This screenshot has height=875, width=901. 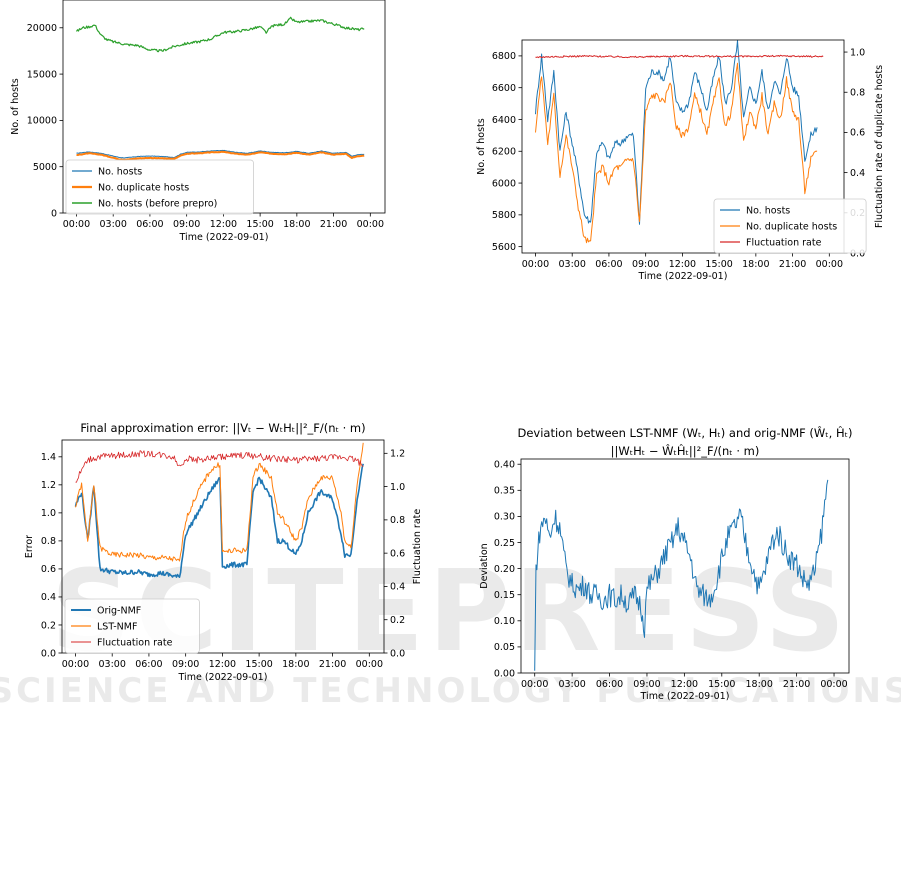 What do you see at coordinates (504, 517) in the screenshot?
I see `y-tick-label: 0.30` at bounding box center [504, 517].